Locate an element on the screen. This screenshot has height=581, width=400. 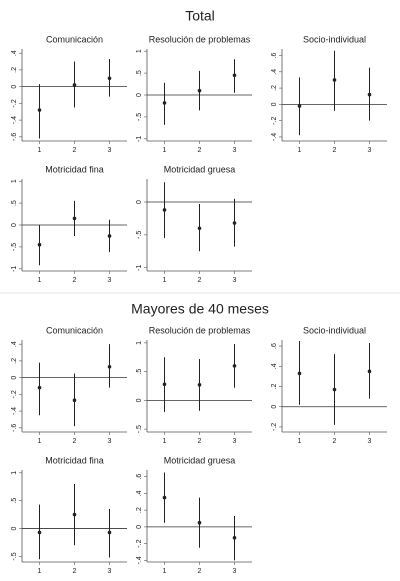
section-heading: Mayores de 40 meses is located at coordinates (200, 309).